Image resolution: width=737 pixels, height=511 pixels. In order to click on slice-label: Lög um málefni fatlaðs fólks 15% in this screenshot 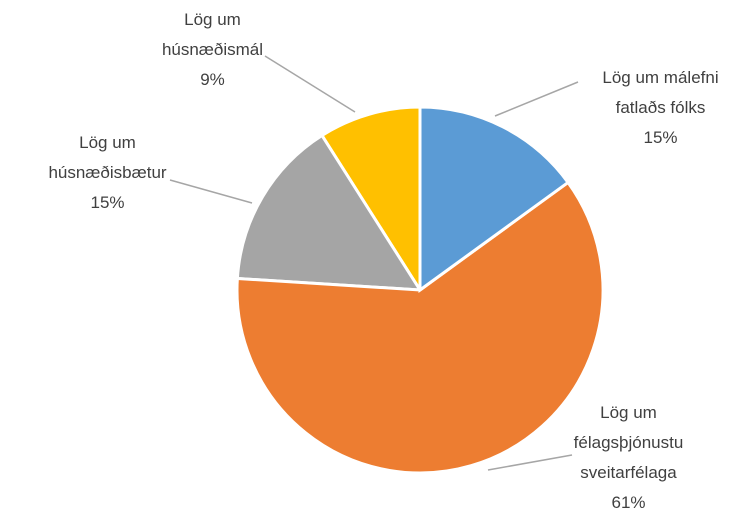, I will do `click(660, 108)`.